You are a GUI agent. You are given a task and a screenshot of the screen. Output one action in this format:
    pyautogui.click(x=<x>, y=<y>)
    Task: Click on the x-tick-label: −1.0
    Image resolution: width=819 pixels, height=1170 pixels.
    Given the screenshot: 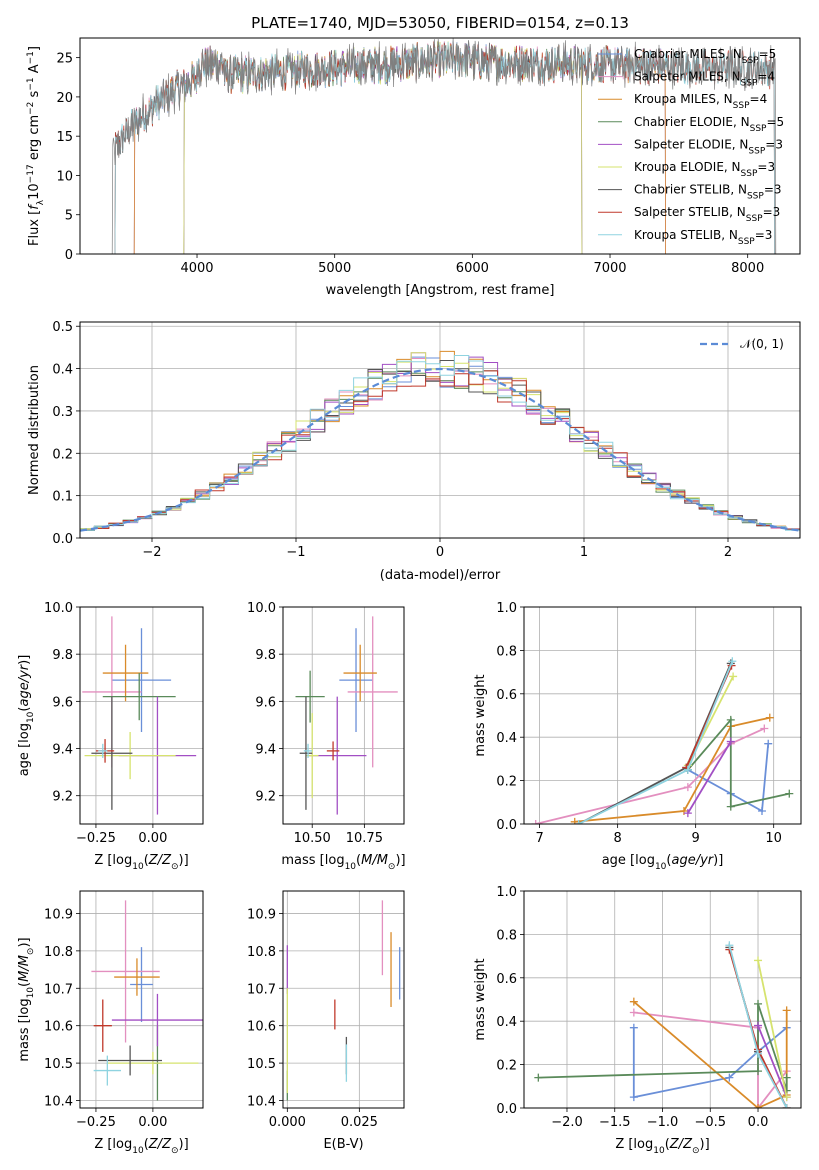 What is the action you would take?
    pyautogui.click(x=663, y=1122)
    